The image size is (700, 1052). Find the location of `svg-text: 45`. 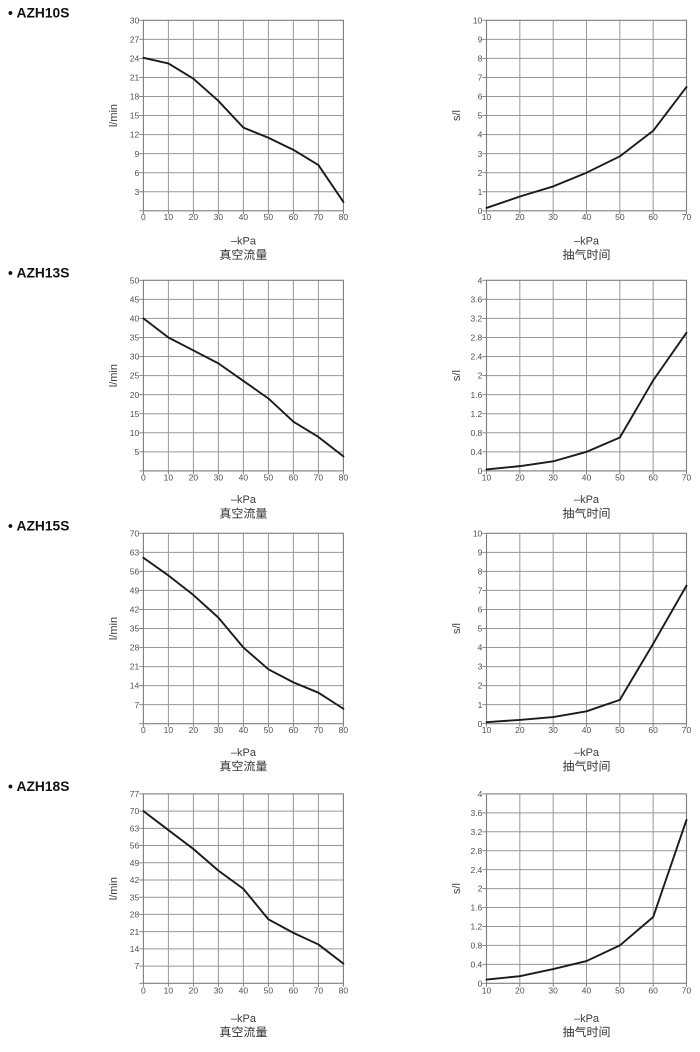

svg-text: 45 is located at coordinates (135, 299).